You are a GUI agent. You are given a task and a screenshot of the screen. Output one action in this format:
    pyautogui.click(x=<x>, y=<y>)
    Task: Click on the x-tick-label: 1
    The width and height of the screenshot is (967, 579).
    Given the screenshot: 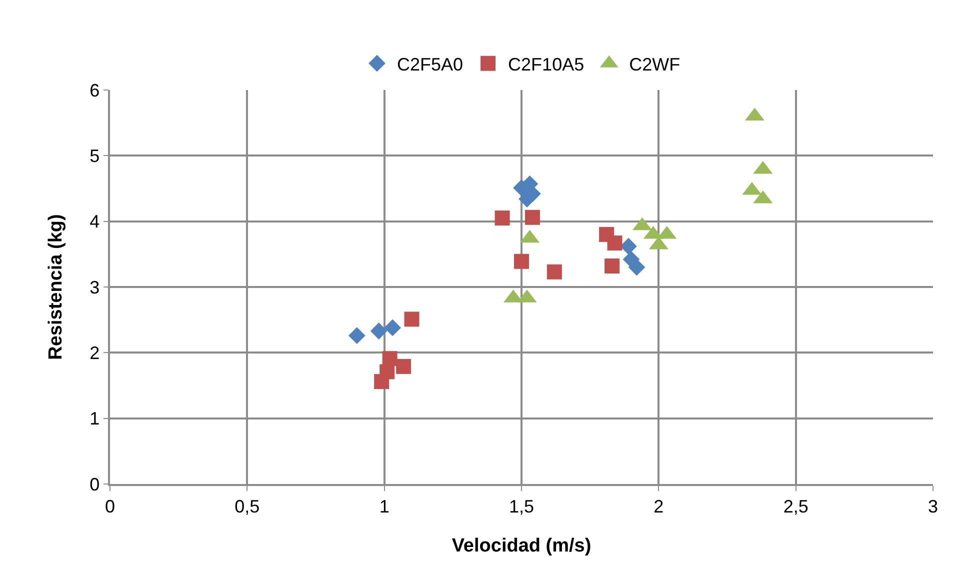 What is the action you would take?
    pyautogui.click(x=384, y=506)
    